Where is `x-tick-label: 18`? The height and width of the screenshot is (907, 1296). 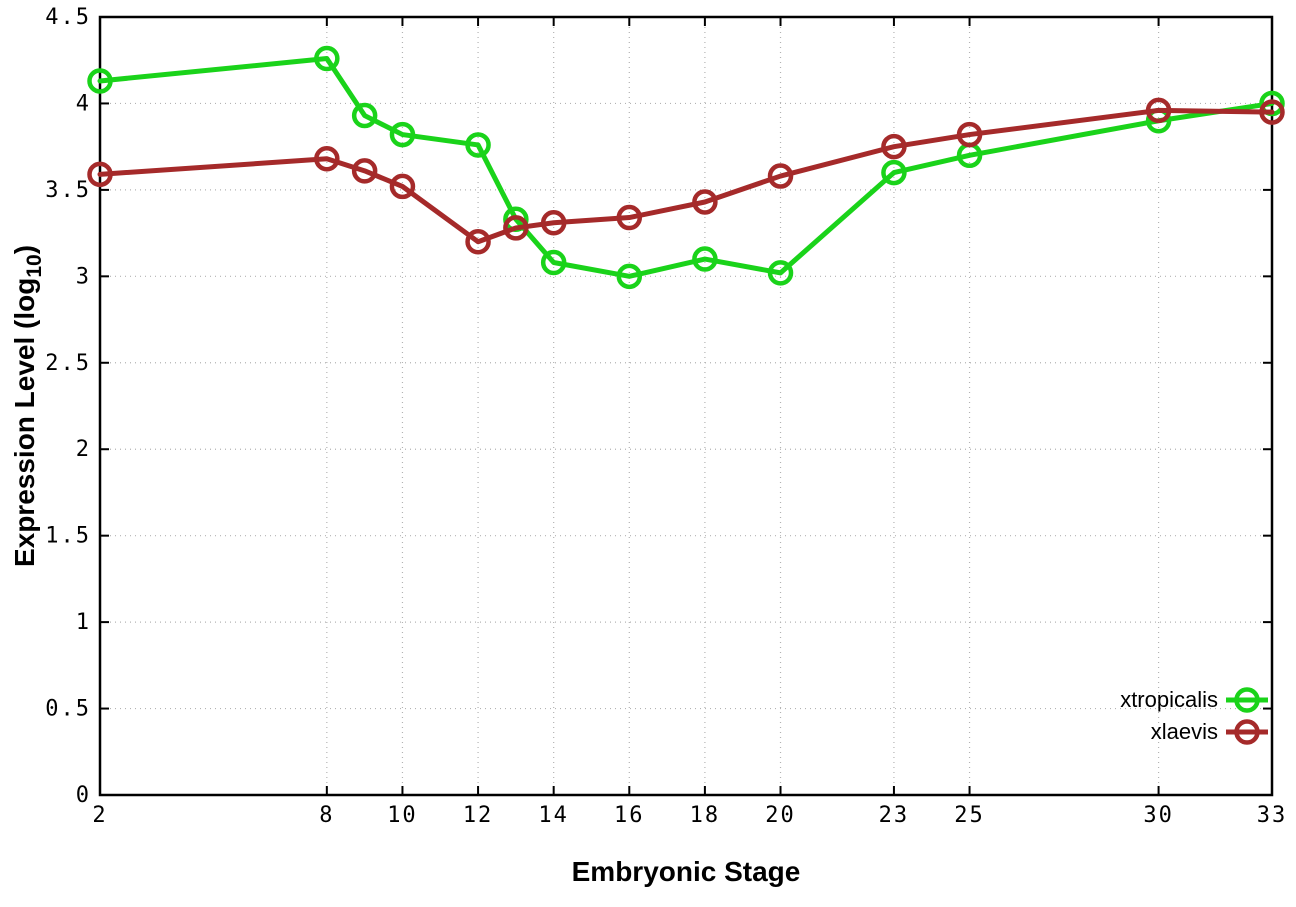 x-tick-label: 18 is located at coordinates (705, 815).